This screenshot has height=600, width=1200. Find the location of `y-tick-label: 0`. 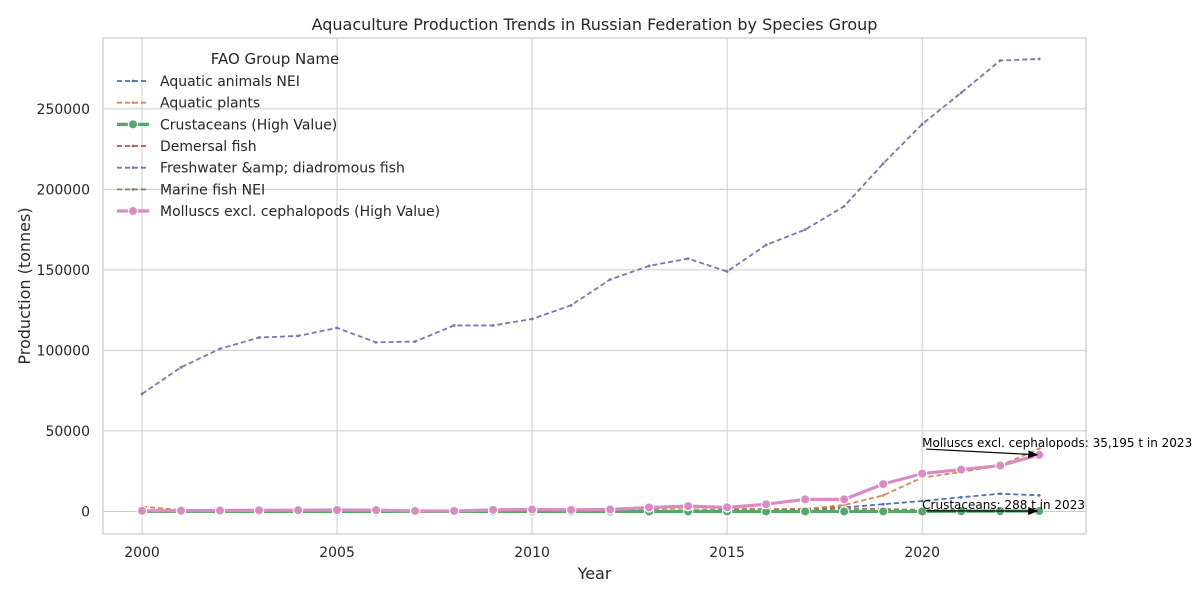

y-tick-label: 0 is located at coordinates (85, 512).